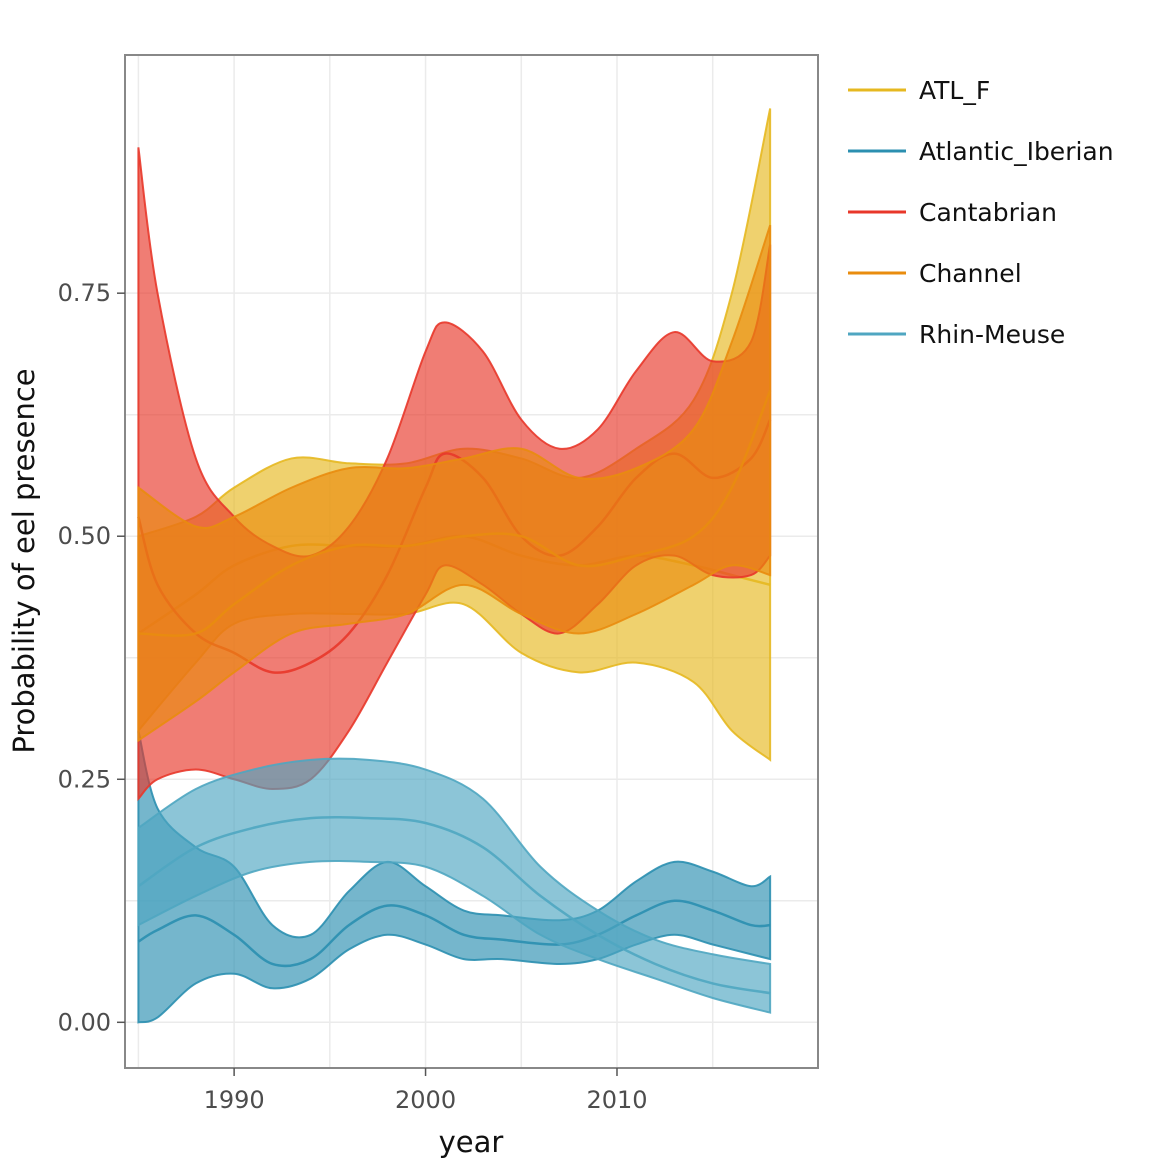 This screenshot has height=1166, width=1170. Describe the element at coordinates (616, 1100) in the screenshot. I see `x-tick-label: 2010` at that location.